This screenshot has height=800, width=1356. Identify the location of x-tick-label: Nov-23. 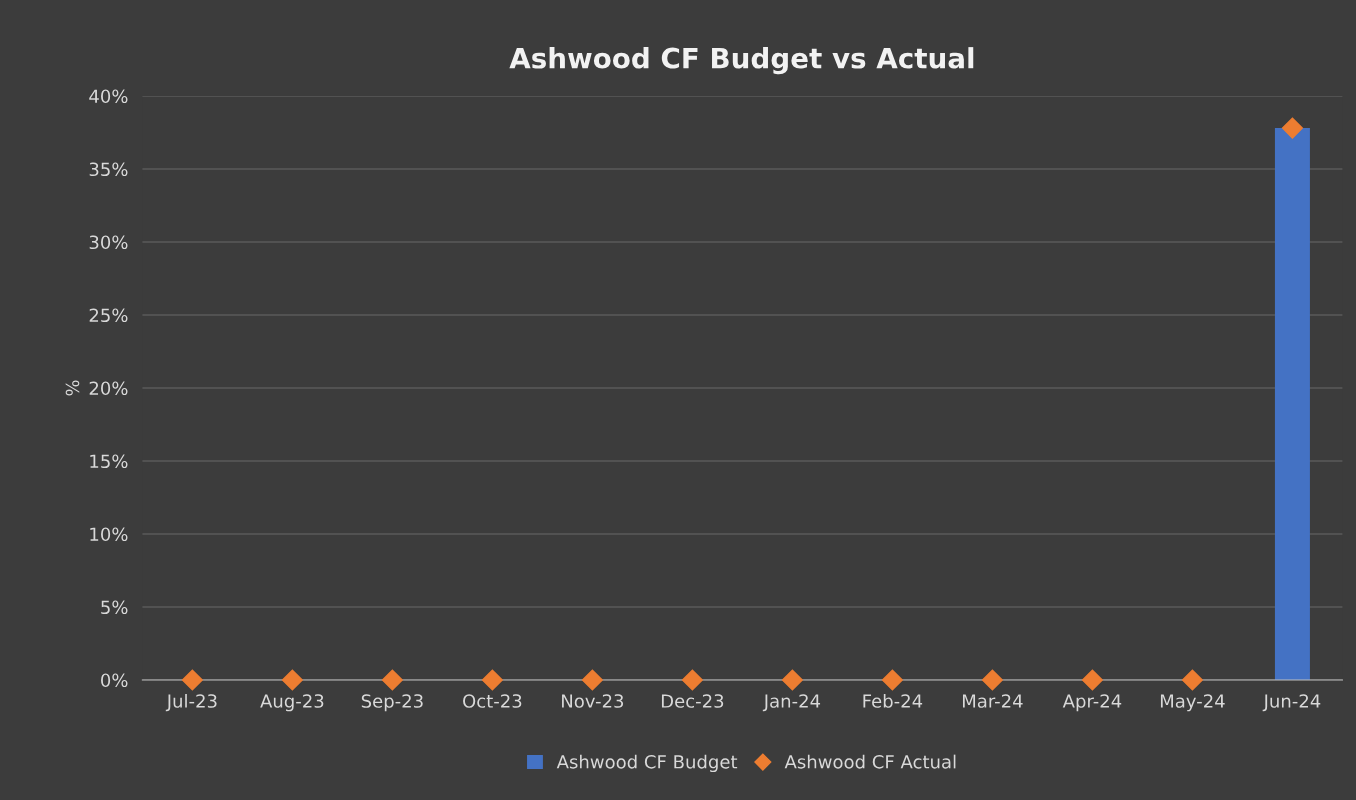
(593, 701).